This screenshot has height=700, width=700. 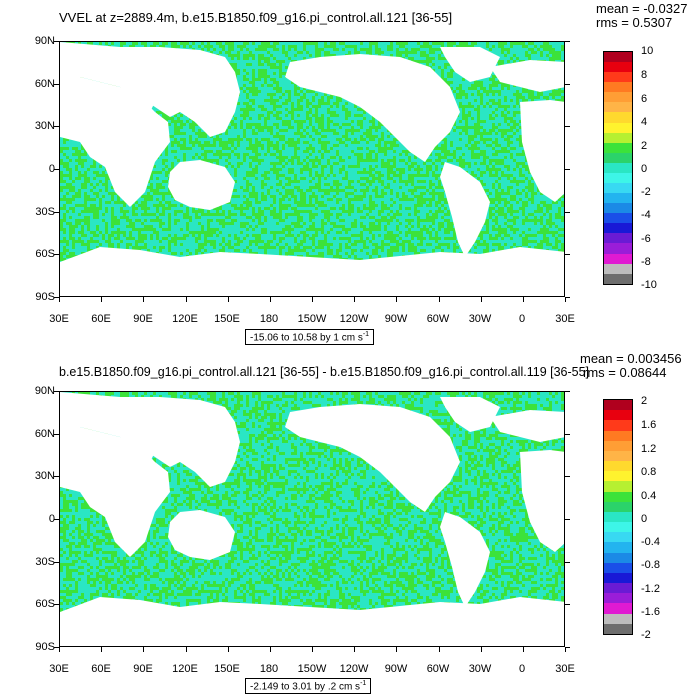 What do you see at coordinates (438, 669) in the screenshot?
I see `lon-label: 60W` at bounding box center [438, 669].